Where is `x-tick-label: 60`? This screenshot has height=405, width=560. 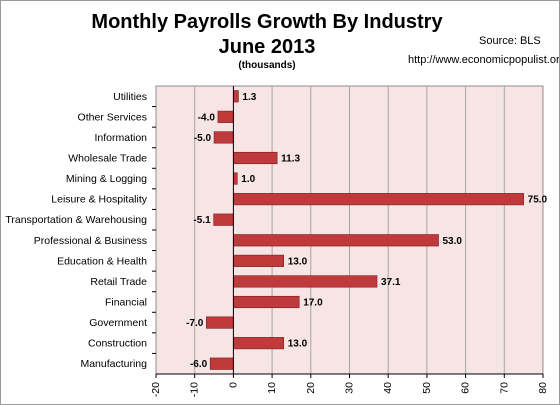
x-tick-label: 60 is located at coordinates (466, 388).